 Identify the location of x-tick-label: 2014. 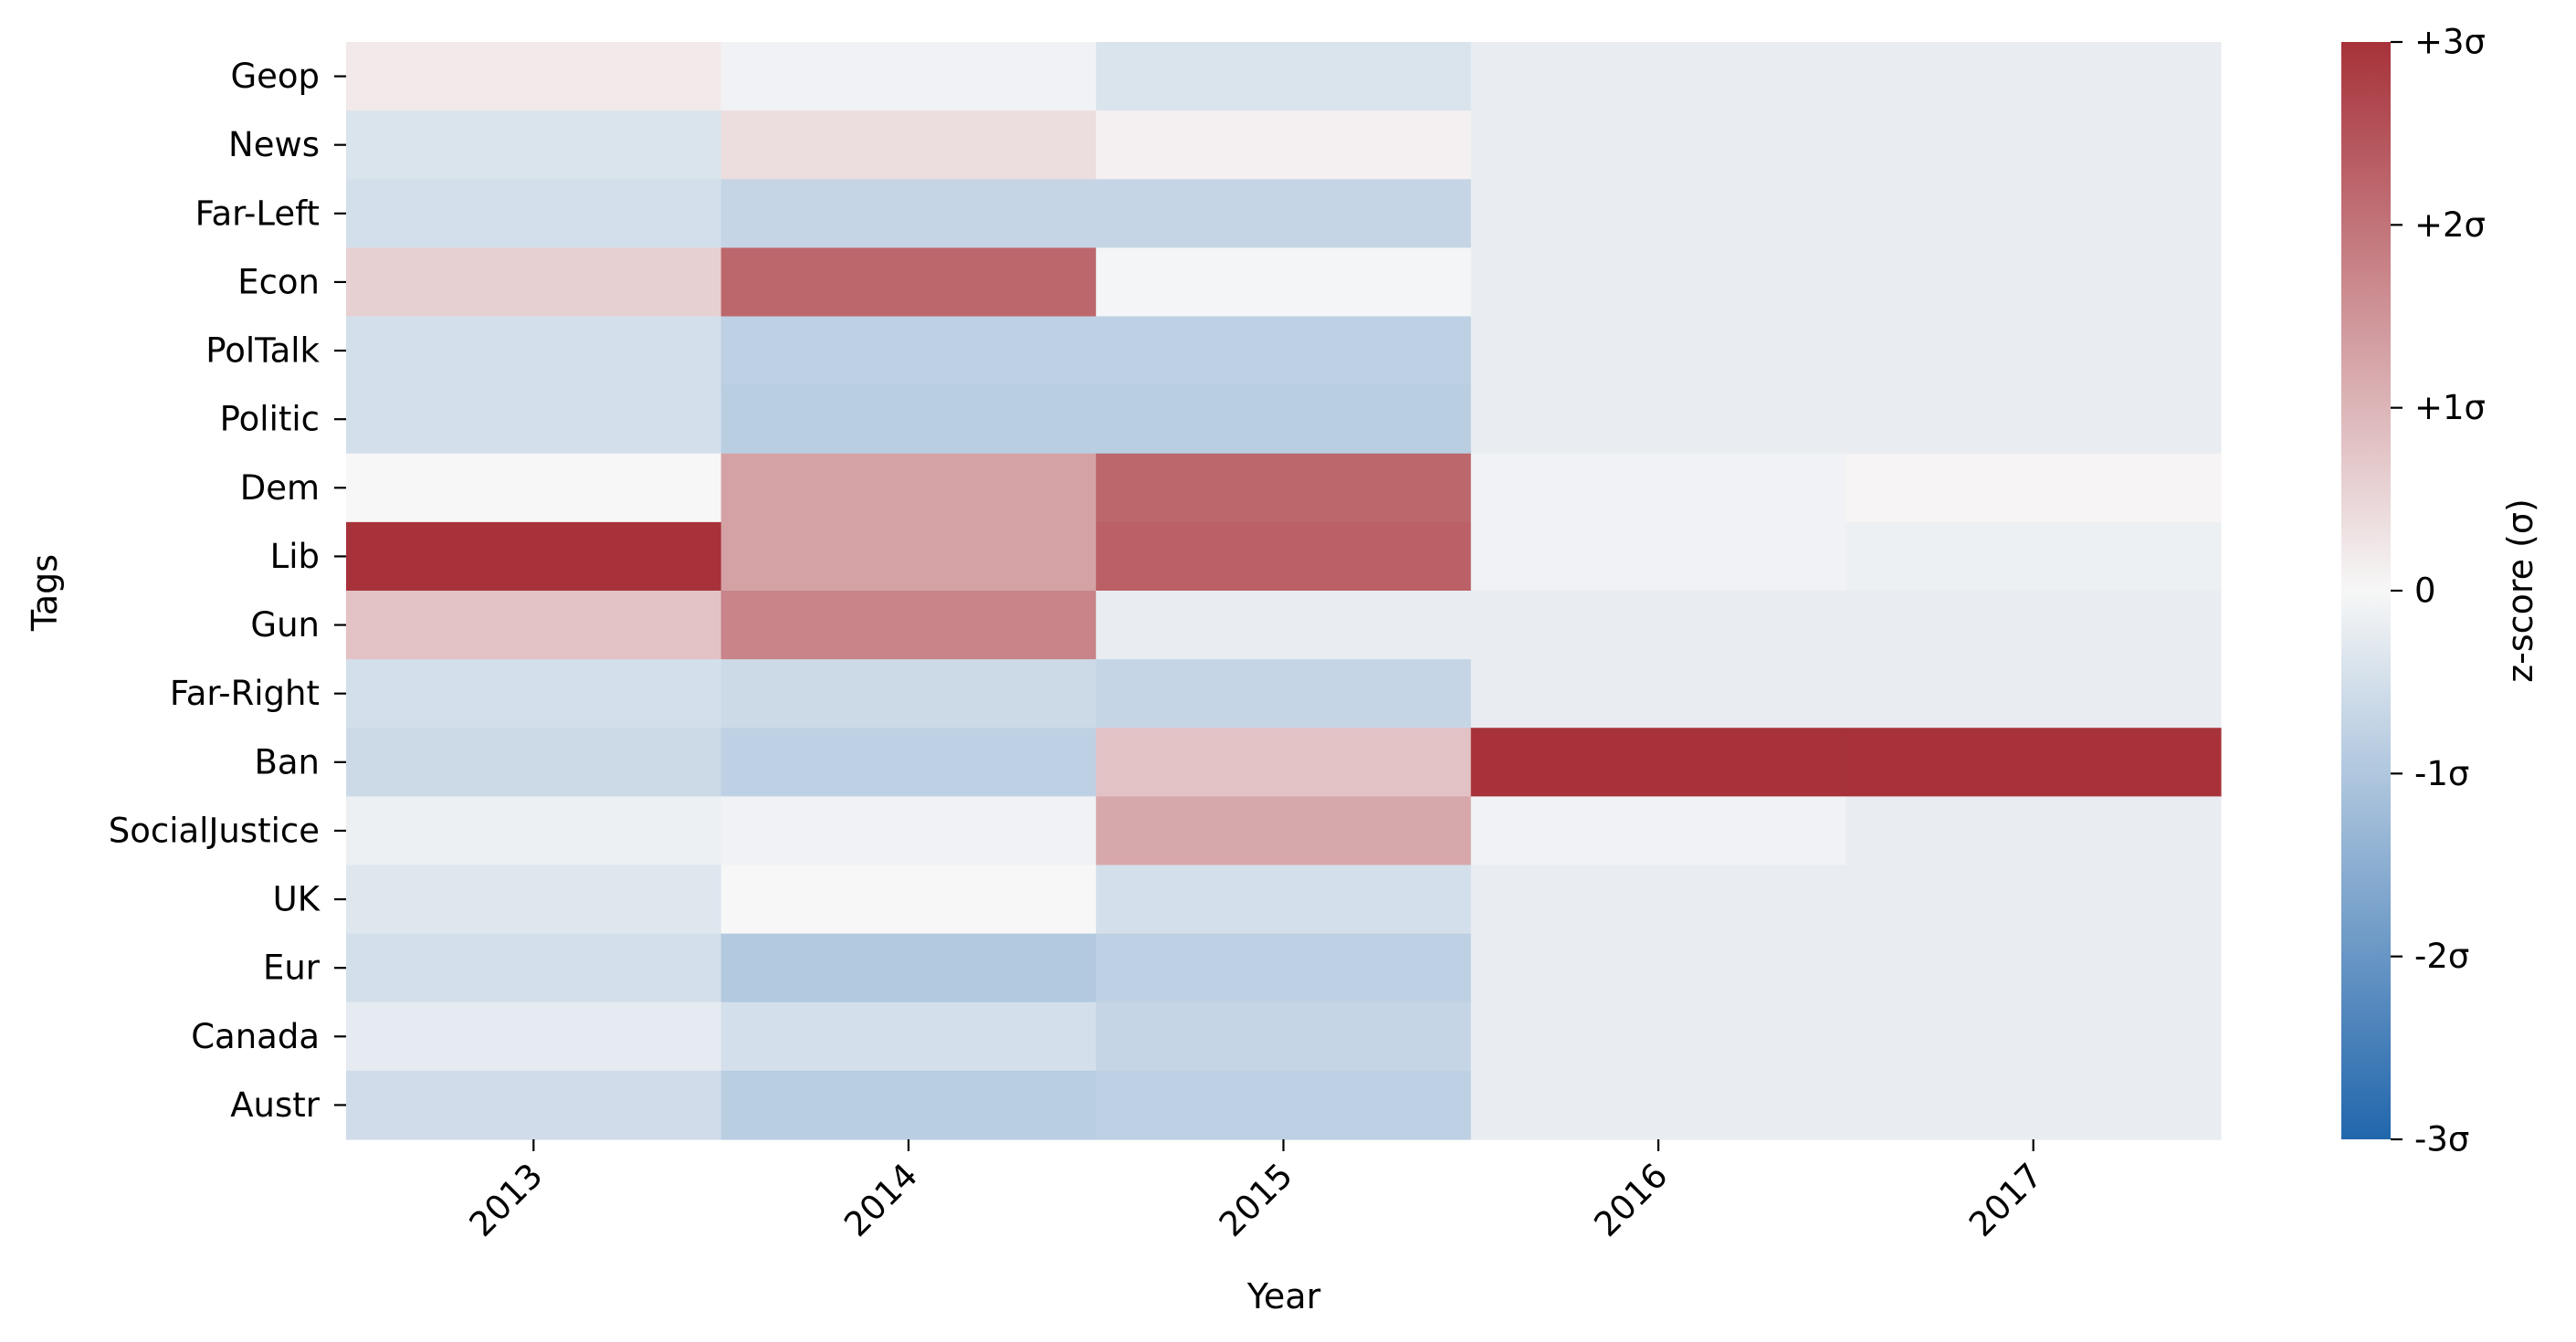
(880, 1200).